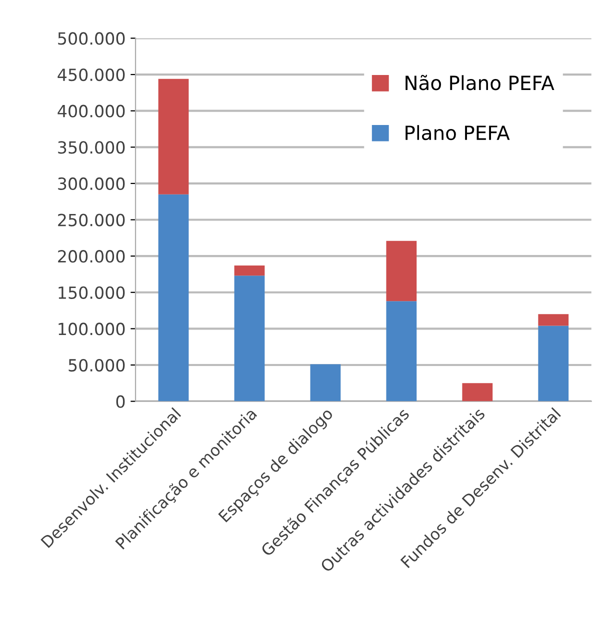 This screenshot has width=616, height=637. I want to click on y-tick-label: 250.000, so click(91, 220).